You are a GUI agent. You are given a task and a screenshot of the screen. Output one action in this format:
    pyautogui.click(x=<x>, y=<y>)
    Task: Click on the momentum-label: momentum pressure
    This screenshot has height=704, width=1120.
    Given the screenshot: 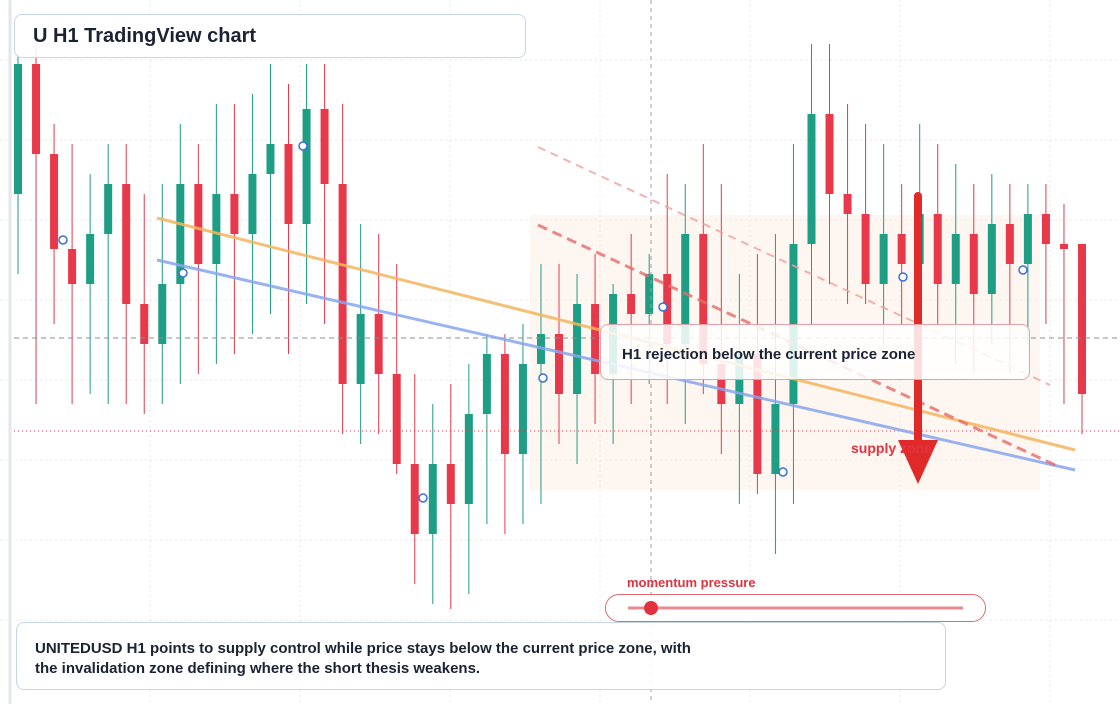 What is the action you would take?
    pyautogui.click(x=691, y=582)
    